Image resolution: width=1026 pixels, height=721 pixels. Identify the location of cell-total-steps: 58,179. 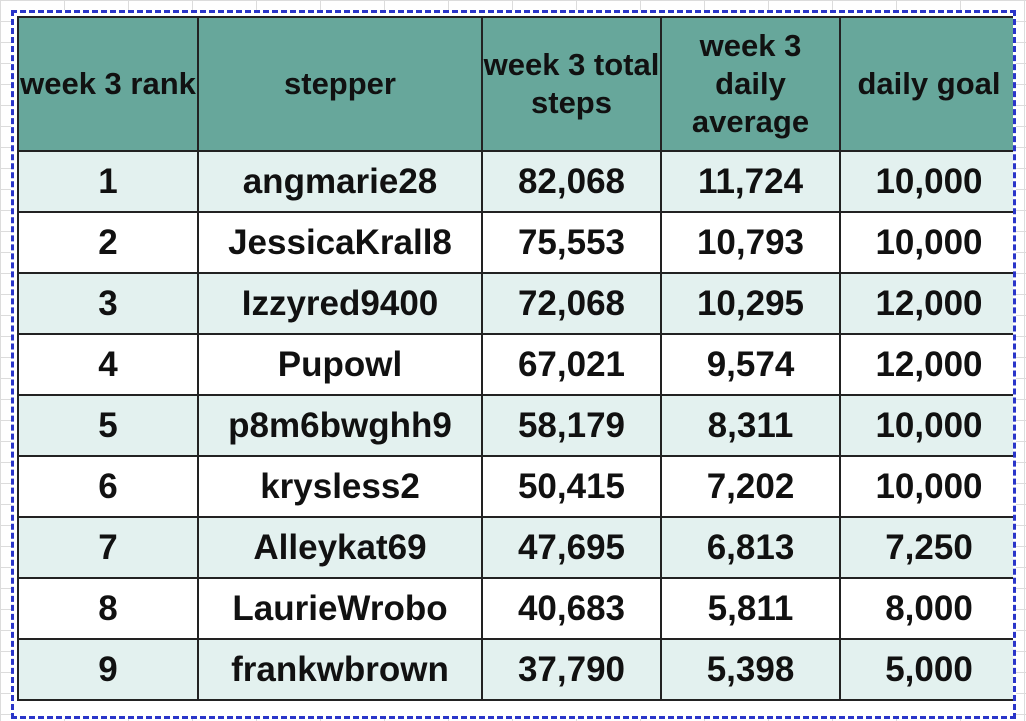
(571, 425).